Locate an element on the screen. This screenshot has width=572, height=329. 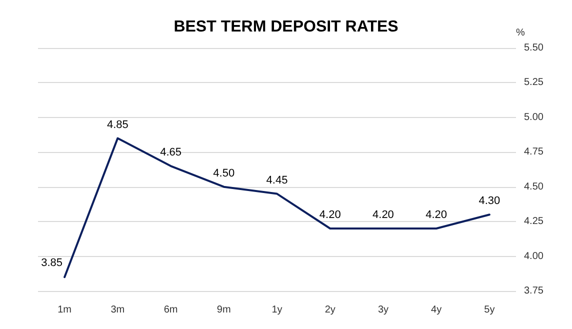
y-tick-label: 5.50 is located at coordinates (534, 48).